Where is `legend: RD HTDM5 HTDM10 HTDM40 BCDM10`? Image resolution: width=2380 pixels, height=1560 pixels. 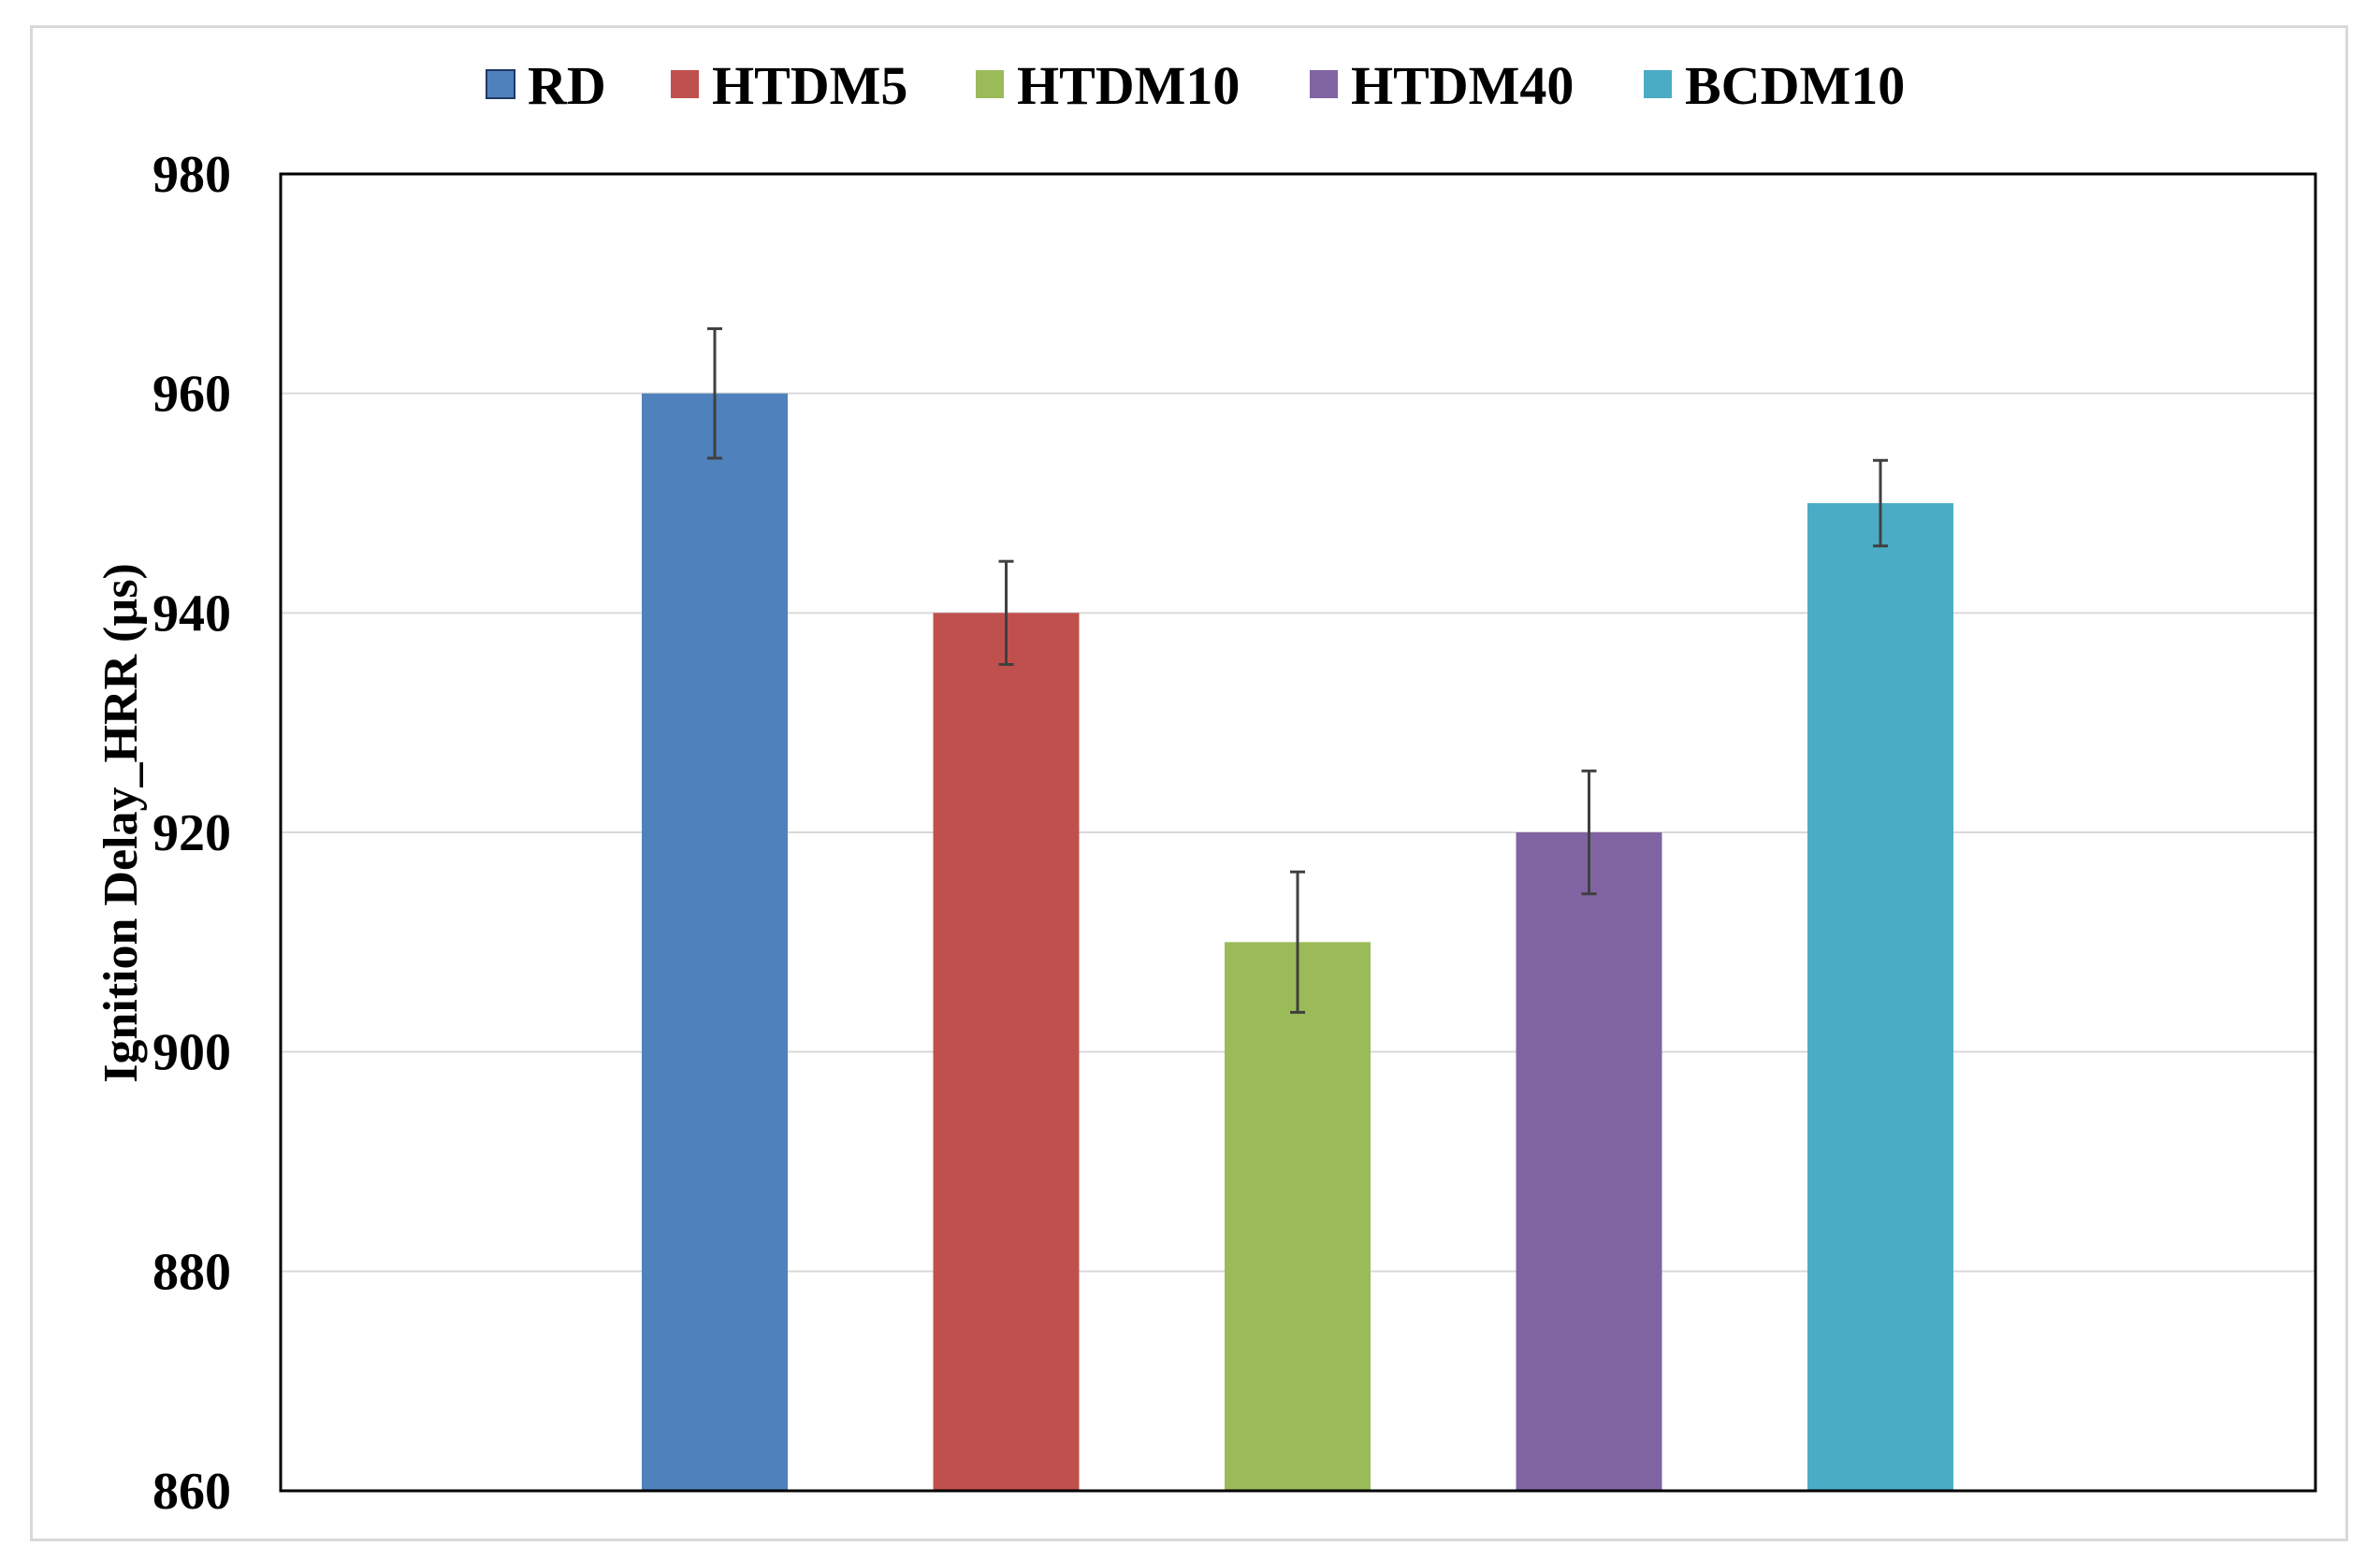
legend: RD HTDM5 HTDM10 HTDM40 BCDM10 is located at coordinates (1195, 85).